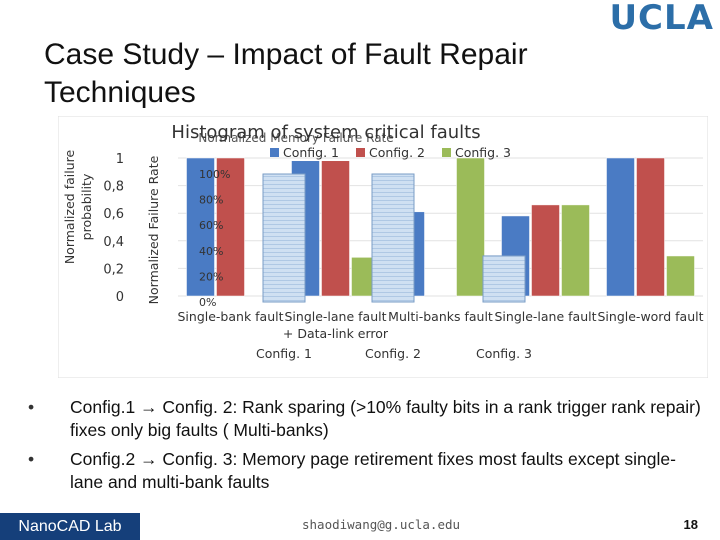 The image size is (720, 540). What do you see at coordinates (113, 187) in the screenshot?
I see `y-tick-label: 0,8` at bounding box center [113, 187].